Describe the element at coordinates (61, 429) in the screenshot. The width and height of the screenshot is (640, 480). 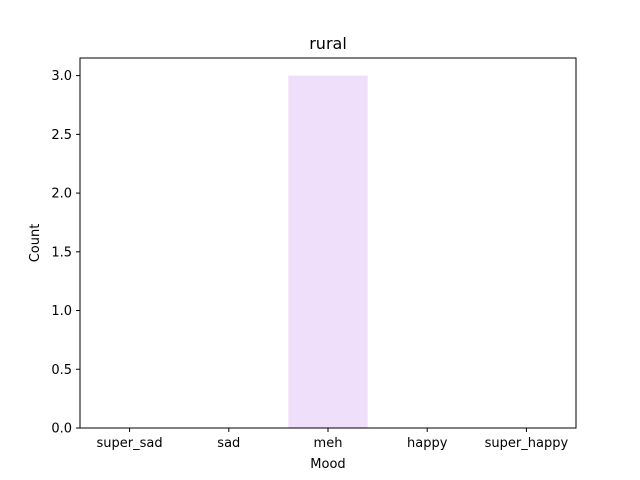
I see `y-tick-label: 0.0` at that location.